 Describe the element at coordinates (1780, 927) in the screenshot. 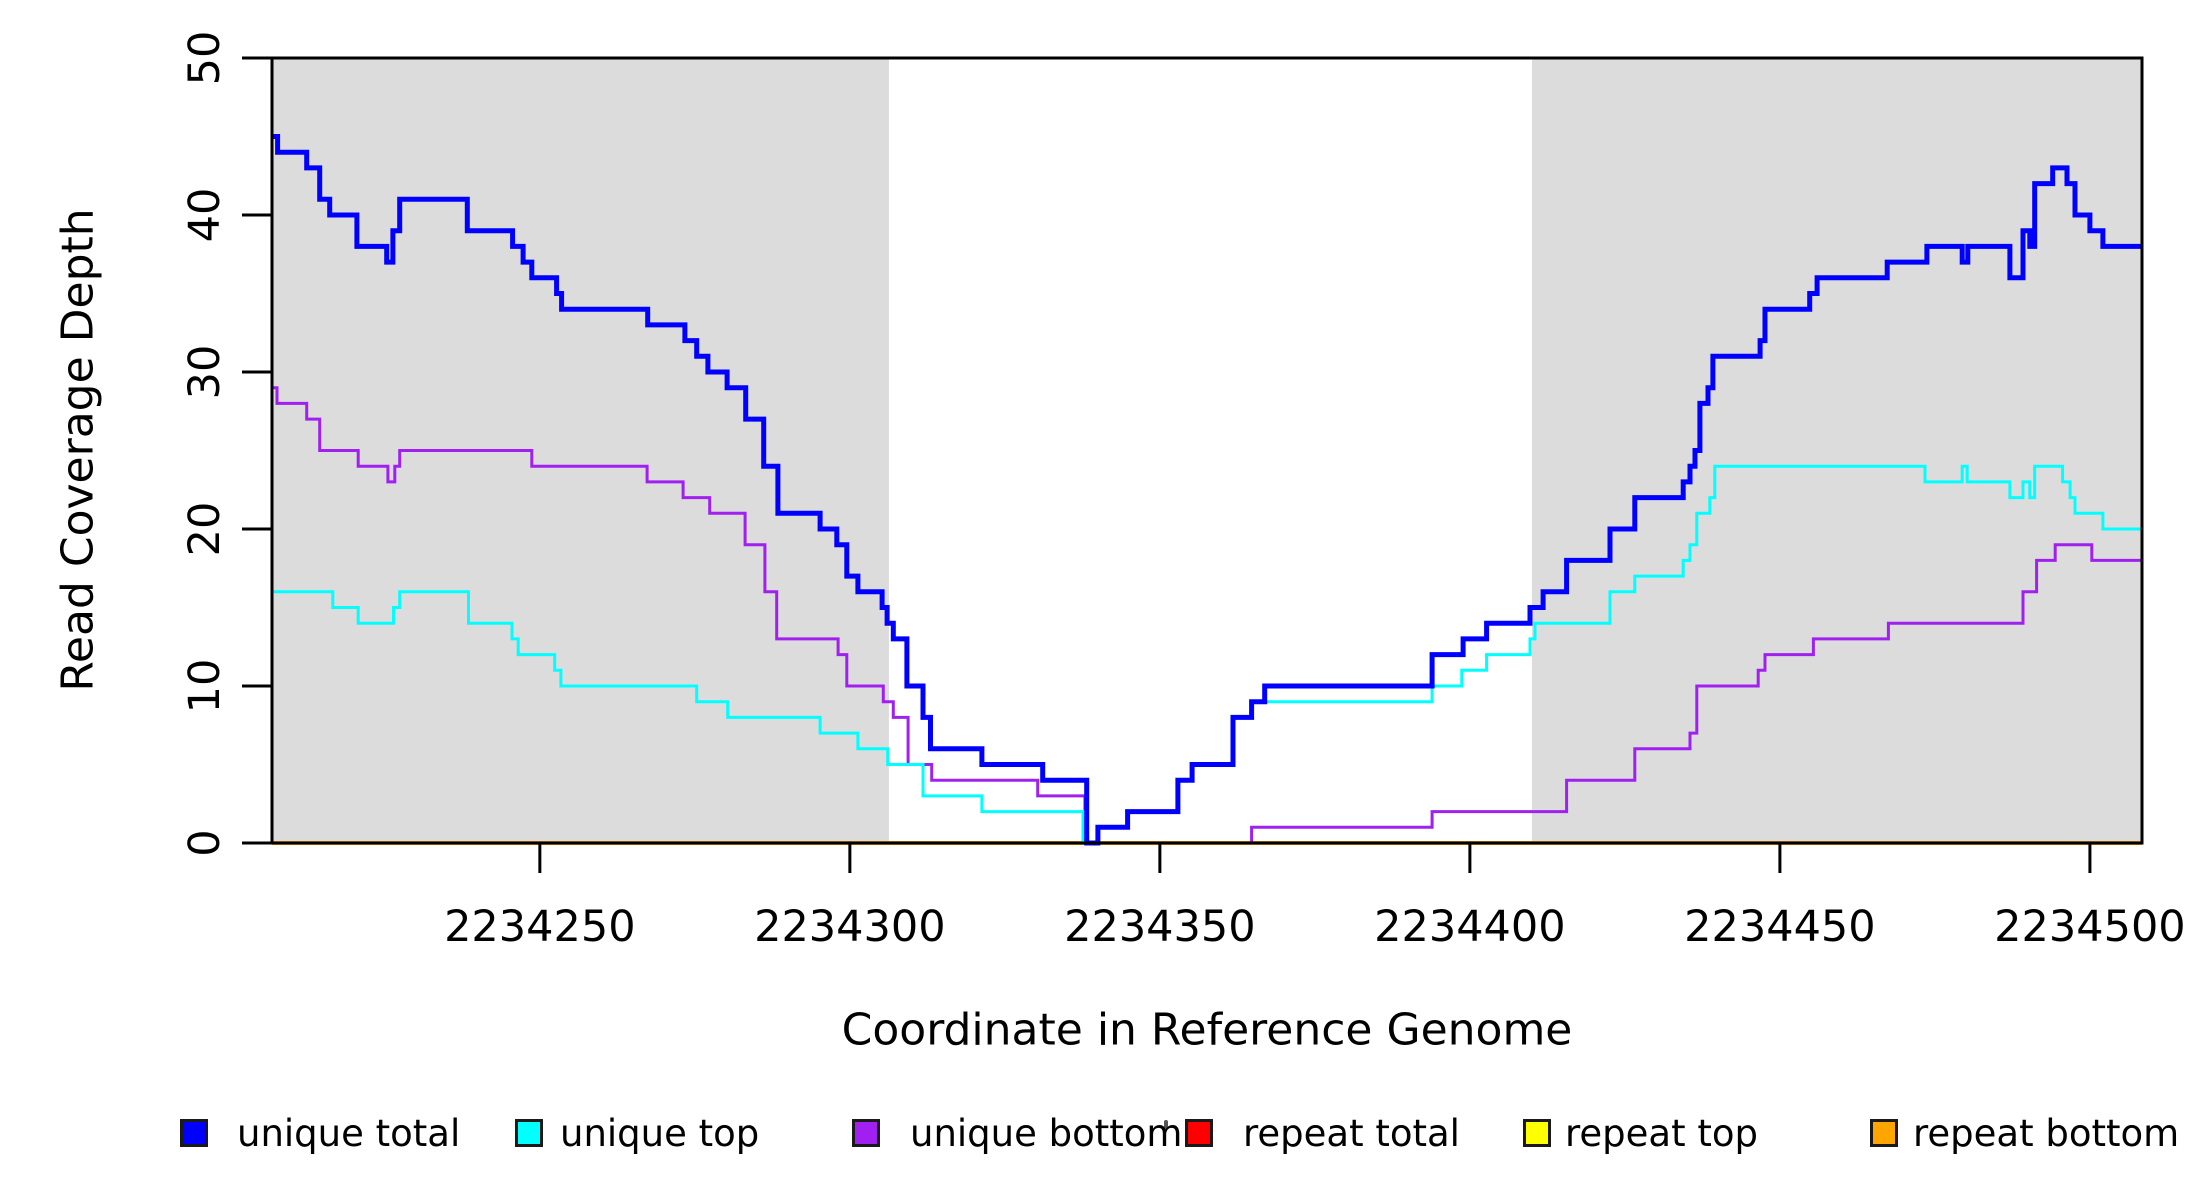

I see `x-tick-label: 2234450` at that location.